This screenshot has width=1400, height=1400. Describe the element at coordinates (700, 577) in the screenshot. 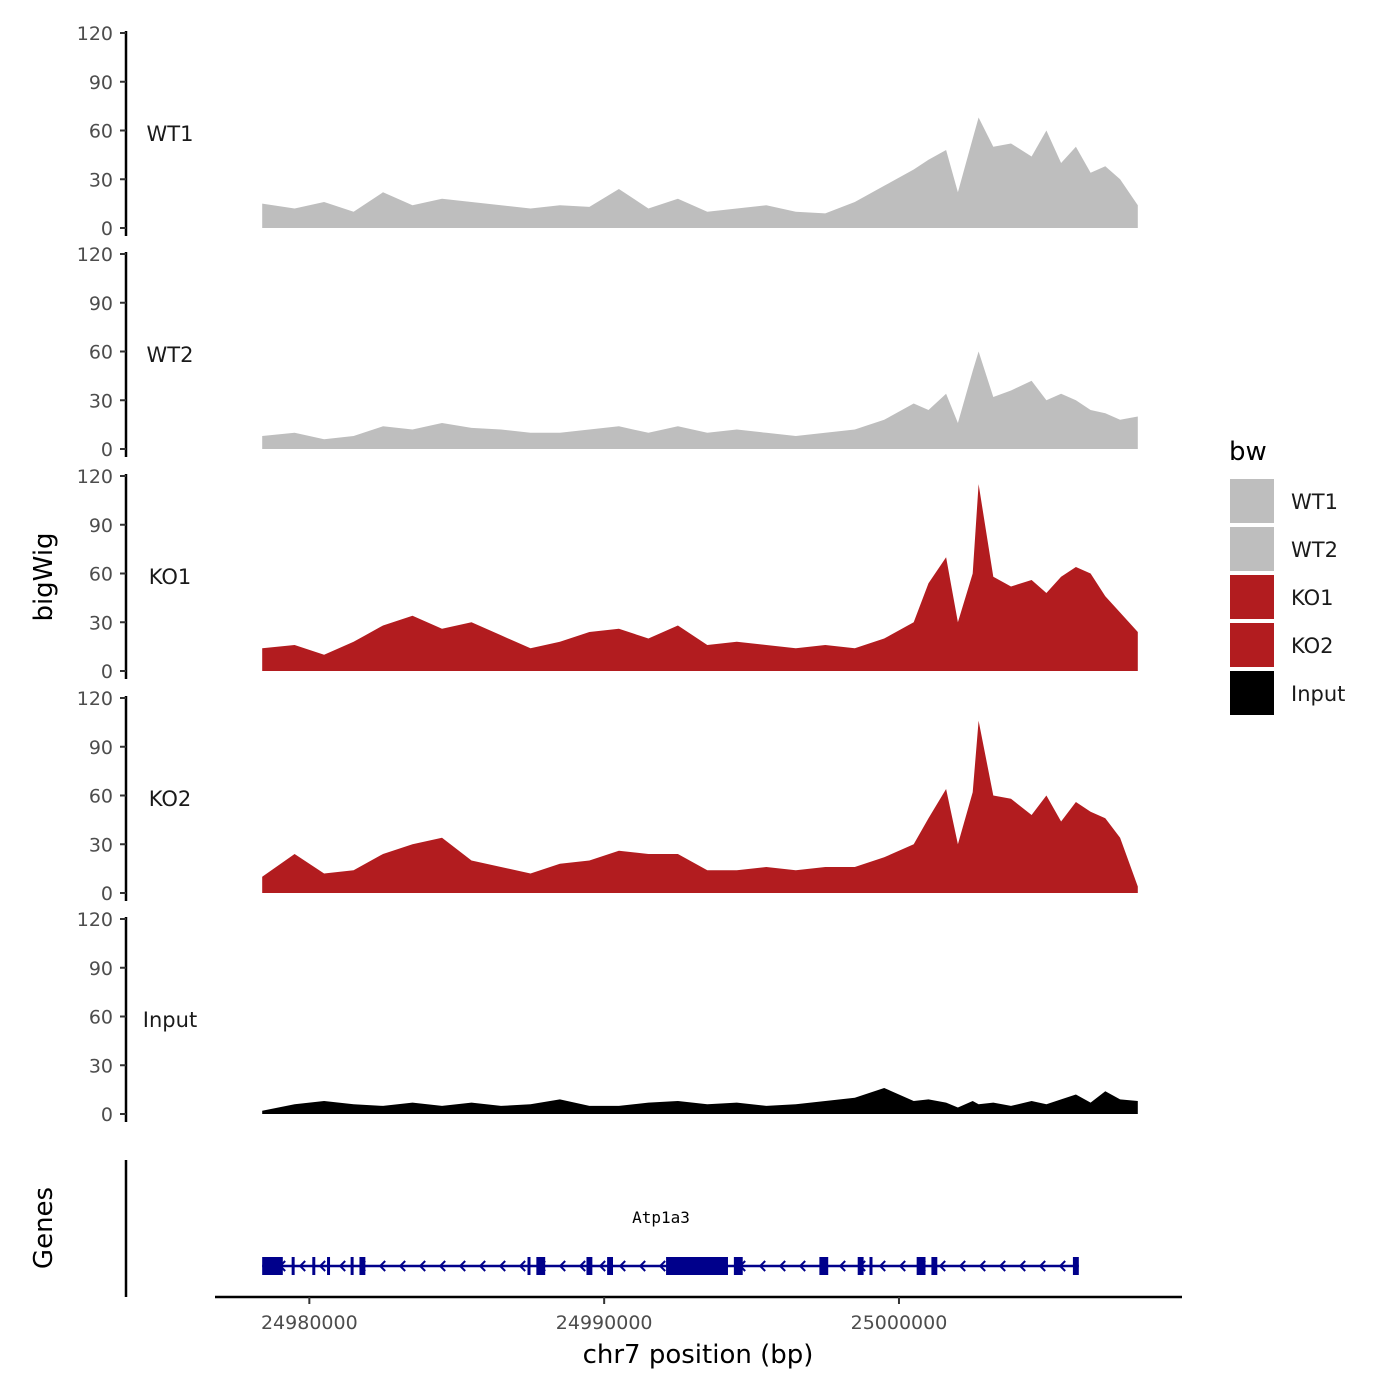

I see `area-ko1` at that location.